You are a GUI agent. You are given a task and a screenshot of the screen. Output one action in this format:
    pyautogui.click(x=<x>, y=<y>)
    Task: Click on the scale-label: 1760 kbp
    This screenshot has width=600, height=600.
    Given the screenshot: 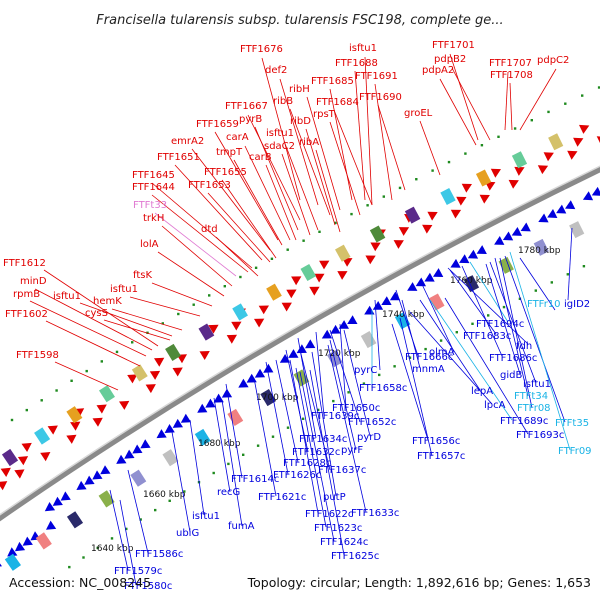 What is the action you would take?
    pyautogui.click(x=471, y=281)
    